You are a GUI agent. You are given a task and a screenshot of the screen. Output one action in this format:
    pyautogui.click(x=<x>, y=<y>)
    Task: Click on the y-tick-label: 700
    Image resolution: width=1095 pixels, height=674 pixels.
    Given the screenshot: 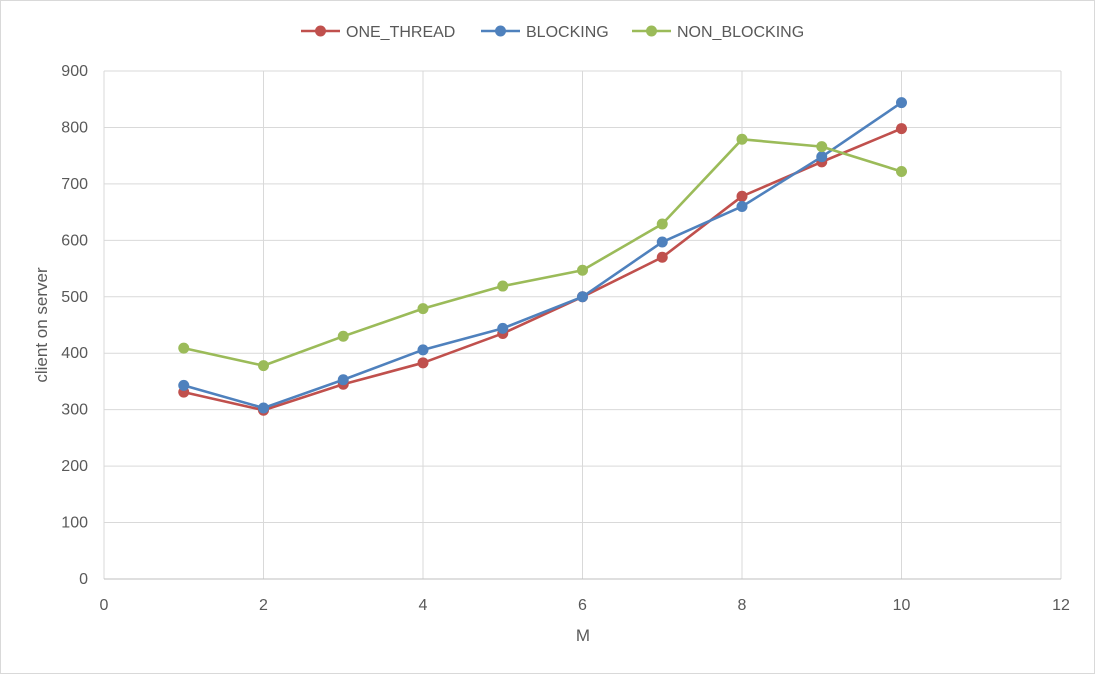 What is the action you would take?
    pyautogui.click(x=74, y=184)
    